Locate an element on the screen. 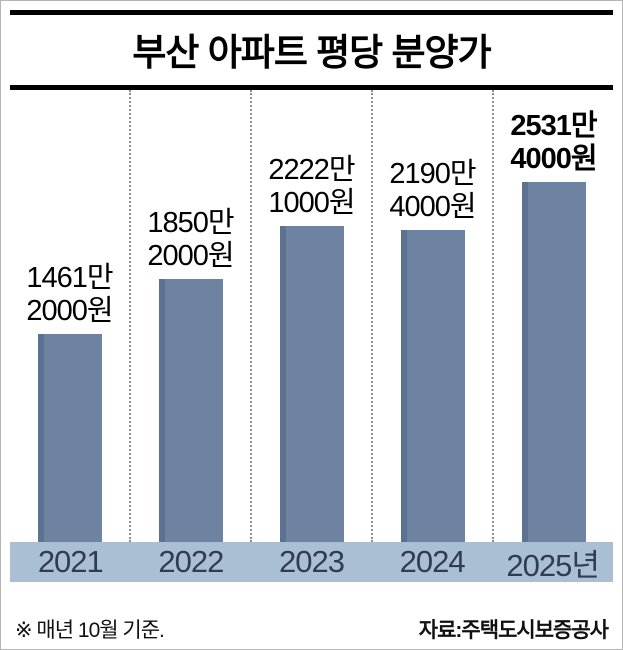 The width and height of the screenshot is (623, 650). chart-column: 2222만 1000원 is located at coordinates (310, 316).